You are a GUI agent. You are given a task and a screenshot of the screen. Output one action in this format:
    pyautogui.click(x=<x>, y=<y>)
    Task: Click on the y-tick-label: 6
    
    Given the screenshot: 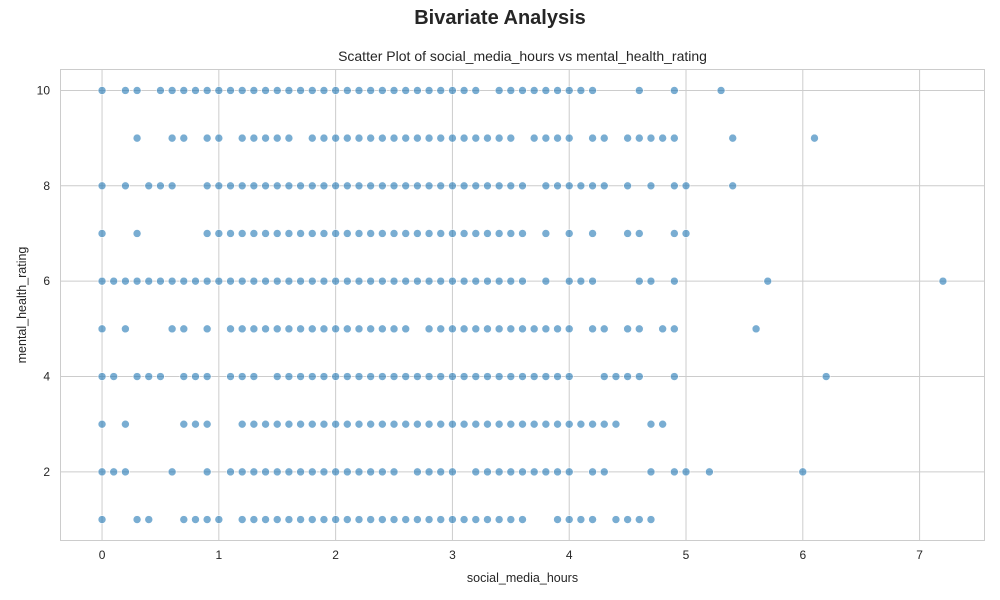 What is the action you would take?
    pyautogui.click(x=46, y=281)
    